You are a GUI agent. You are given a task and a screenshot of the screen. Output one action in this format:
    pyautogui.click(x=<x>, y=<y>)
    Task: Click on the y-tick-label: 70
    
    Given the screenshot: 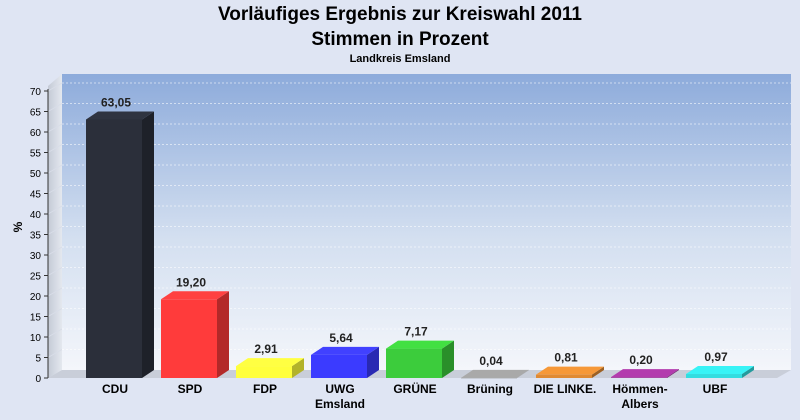 What is the action you would take?
    pyautogui.click(x=36, y=92)
    